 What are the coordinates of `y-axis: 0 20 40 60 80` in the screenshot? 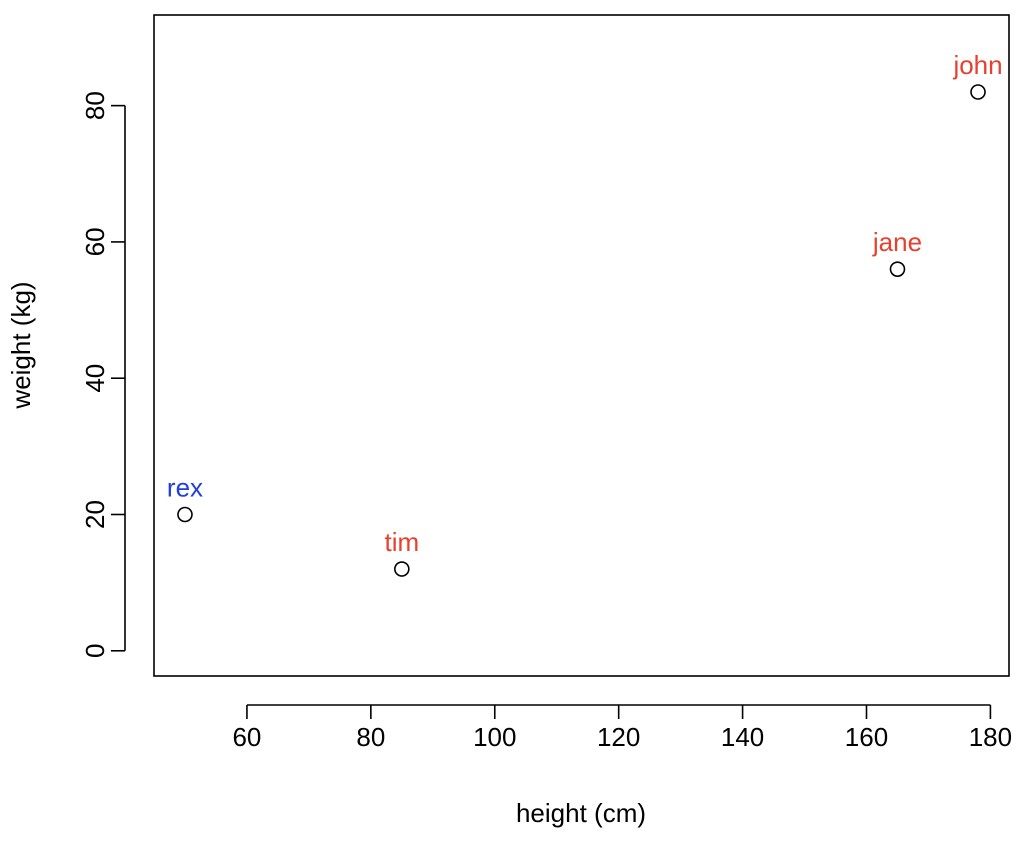 It's located at (103, 374).